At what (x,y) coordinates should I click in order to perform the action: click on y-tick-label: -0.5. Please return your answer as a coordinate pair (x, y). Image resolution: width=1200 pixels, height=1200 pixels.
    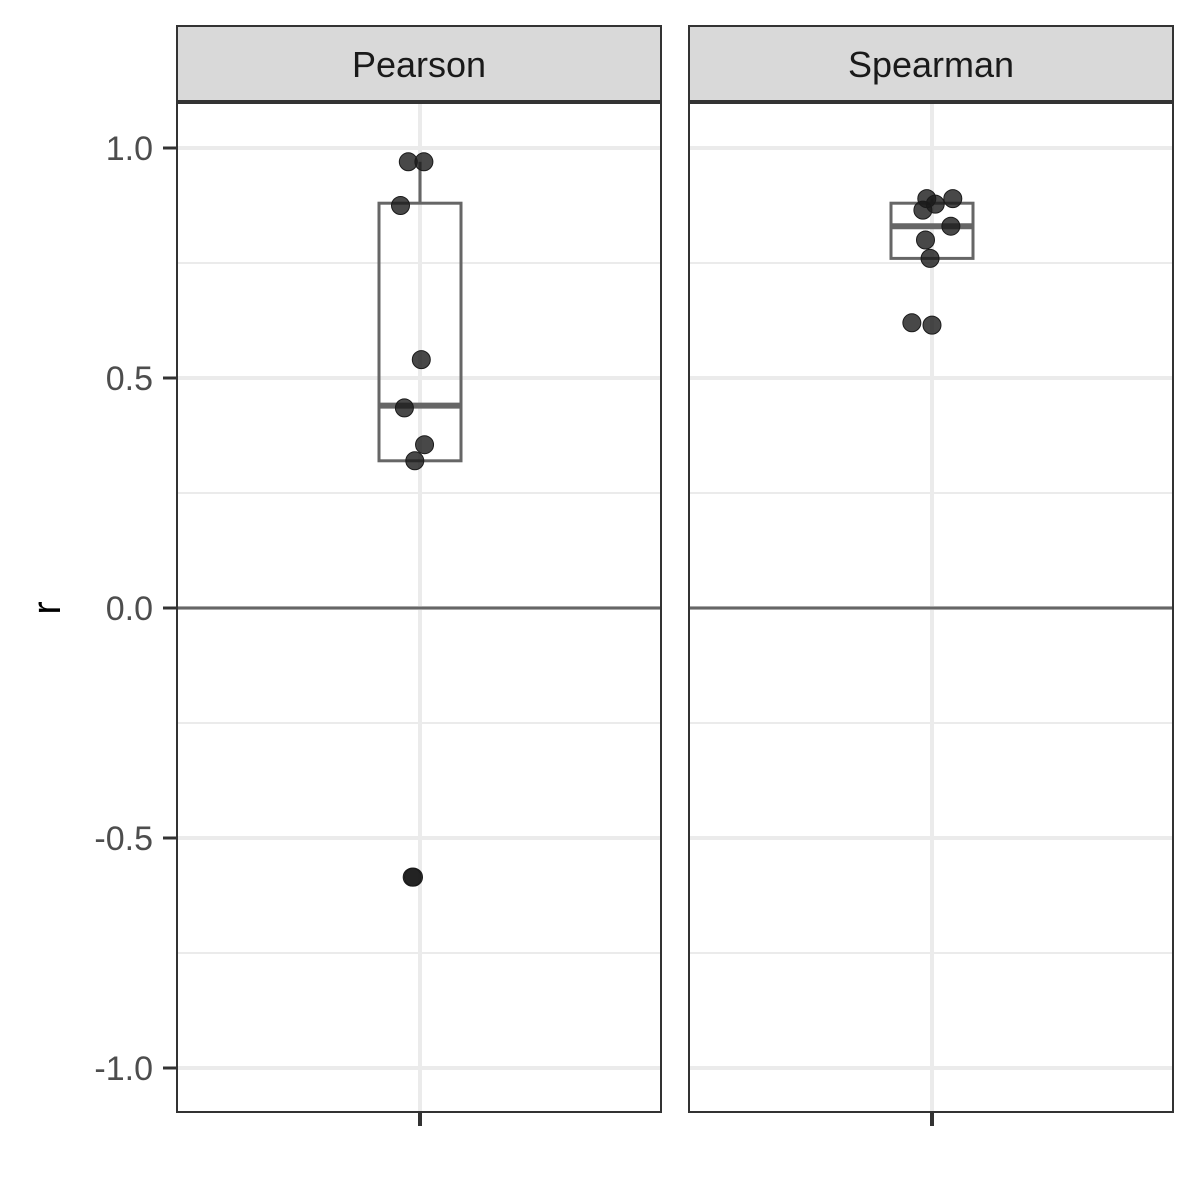
    Looking at the image, I should click on (123, 839).